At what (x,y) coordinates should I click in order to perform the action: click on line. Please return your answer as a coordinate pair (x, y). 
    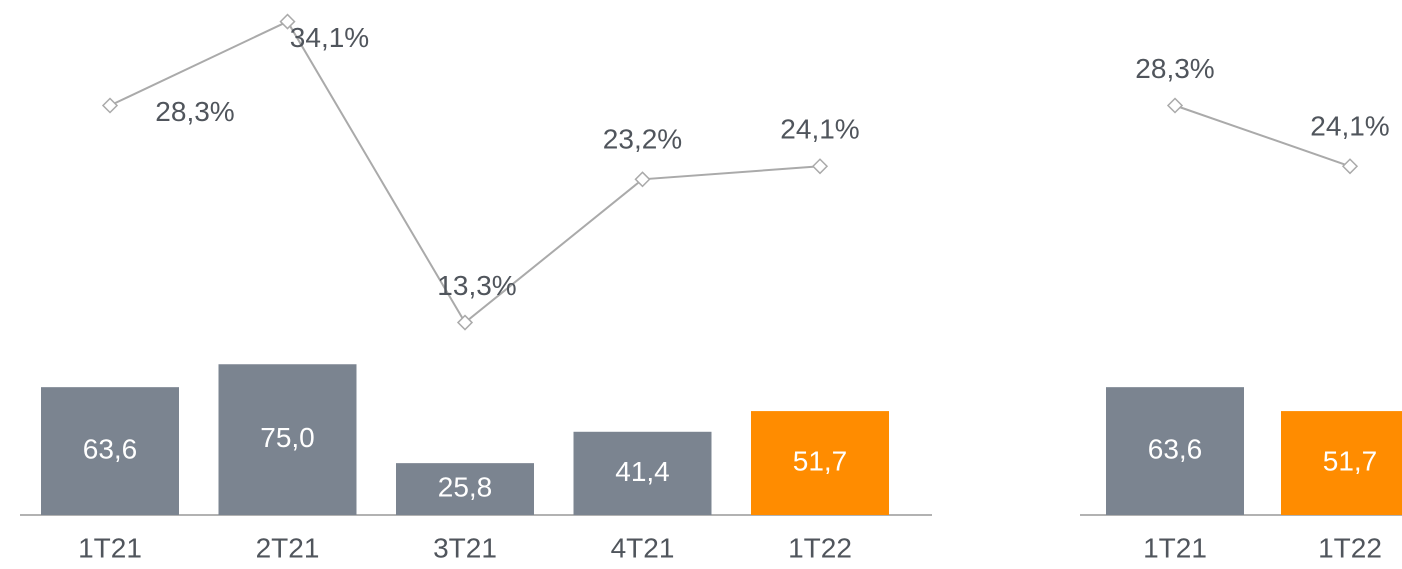
    Looking at the image, I should click on (1262, 136).